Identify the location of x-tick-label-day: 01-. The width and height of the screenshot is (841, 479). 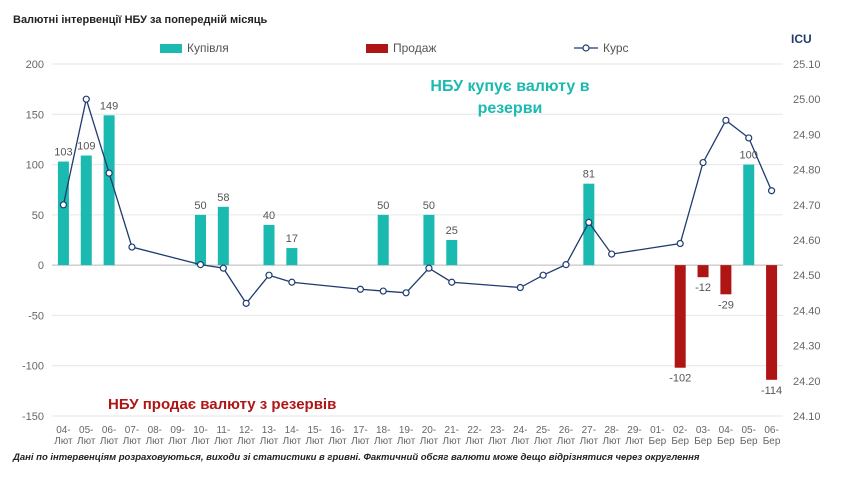
(657, 430).